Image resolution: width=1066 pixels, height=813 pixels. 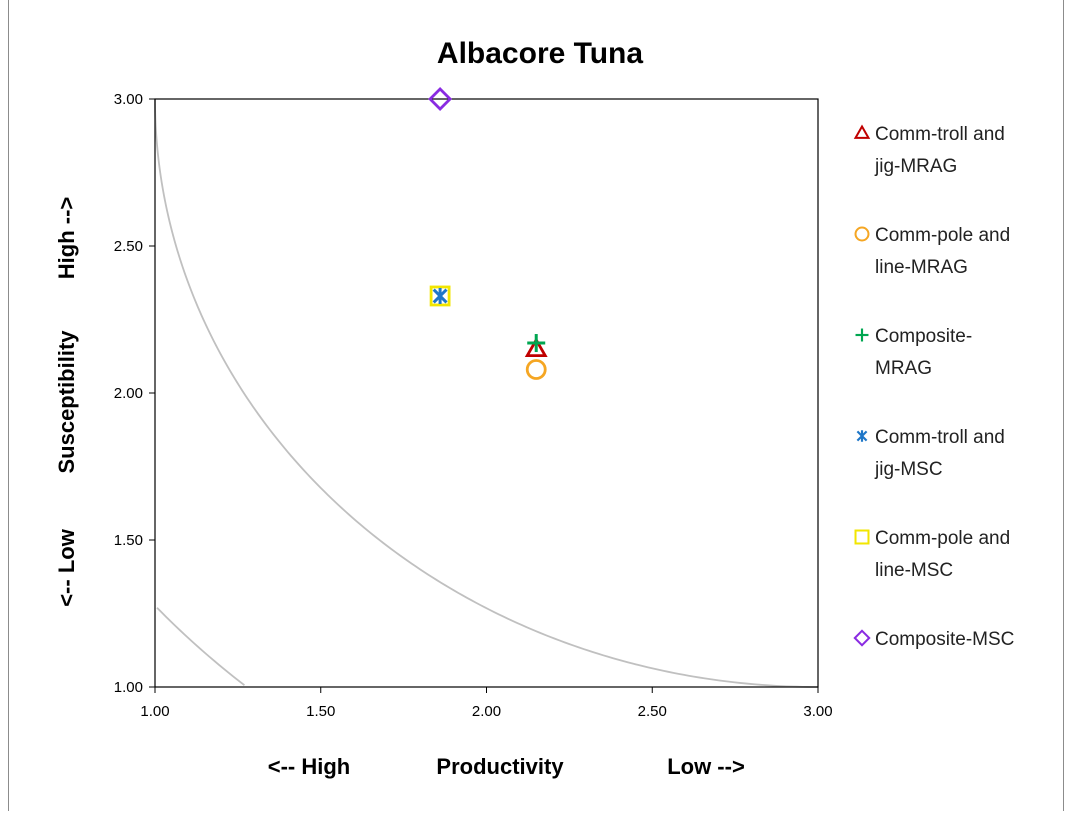 I want to click on legend-entry: Comm-pole and line-MSC, so click(x=932, y=554).